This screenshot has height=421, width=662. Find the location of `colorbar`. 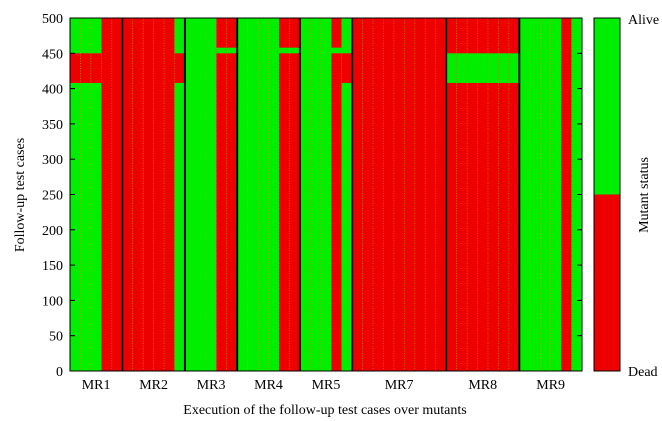

colorbar is located at coordinates (607, 194).